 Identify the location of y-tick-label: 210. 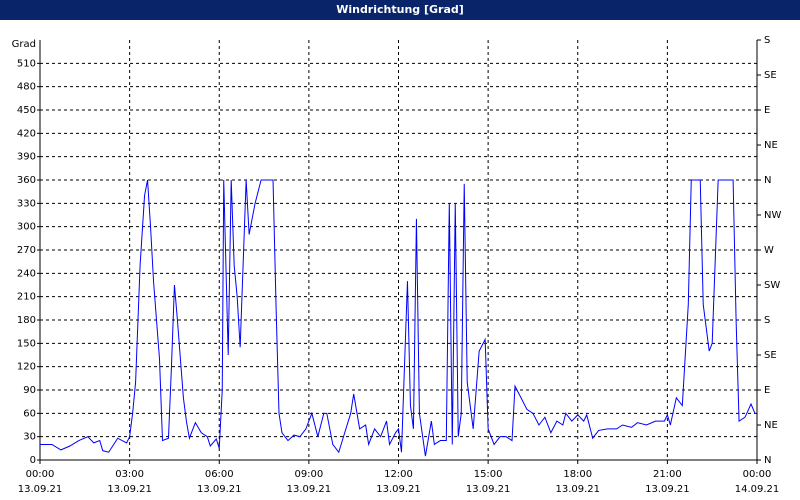
(26, 297).